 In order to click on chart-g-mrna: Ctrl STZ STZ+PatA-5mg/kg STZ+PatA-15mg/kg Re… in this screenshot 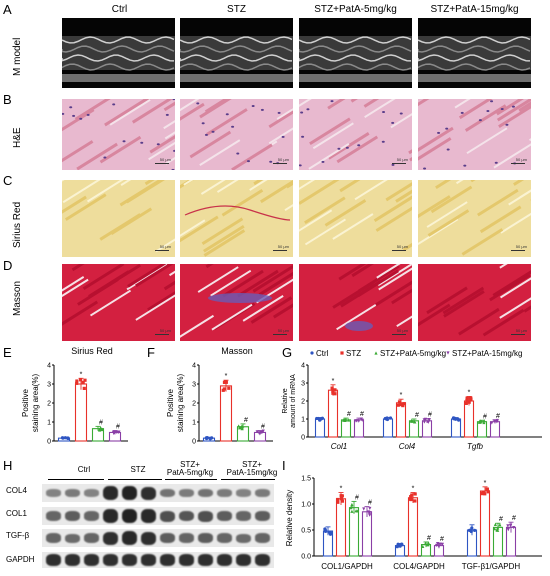, I will do `click(412, 400)`.